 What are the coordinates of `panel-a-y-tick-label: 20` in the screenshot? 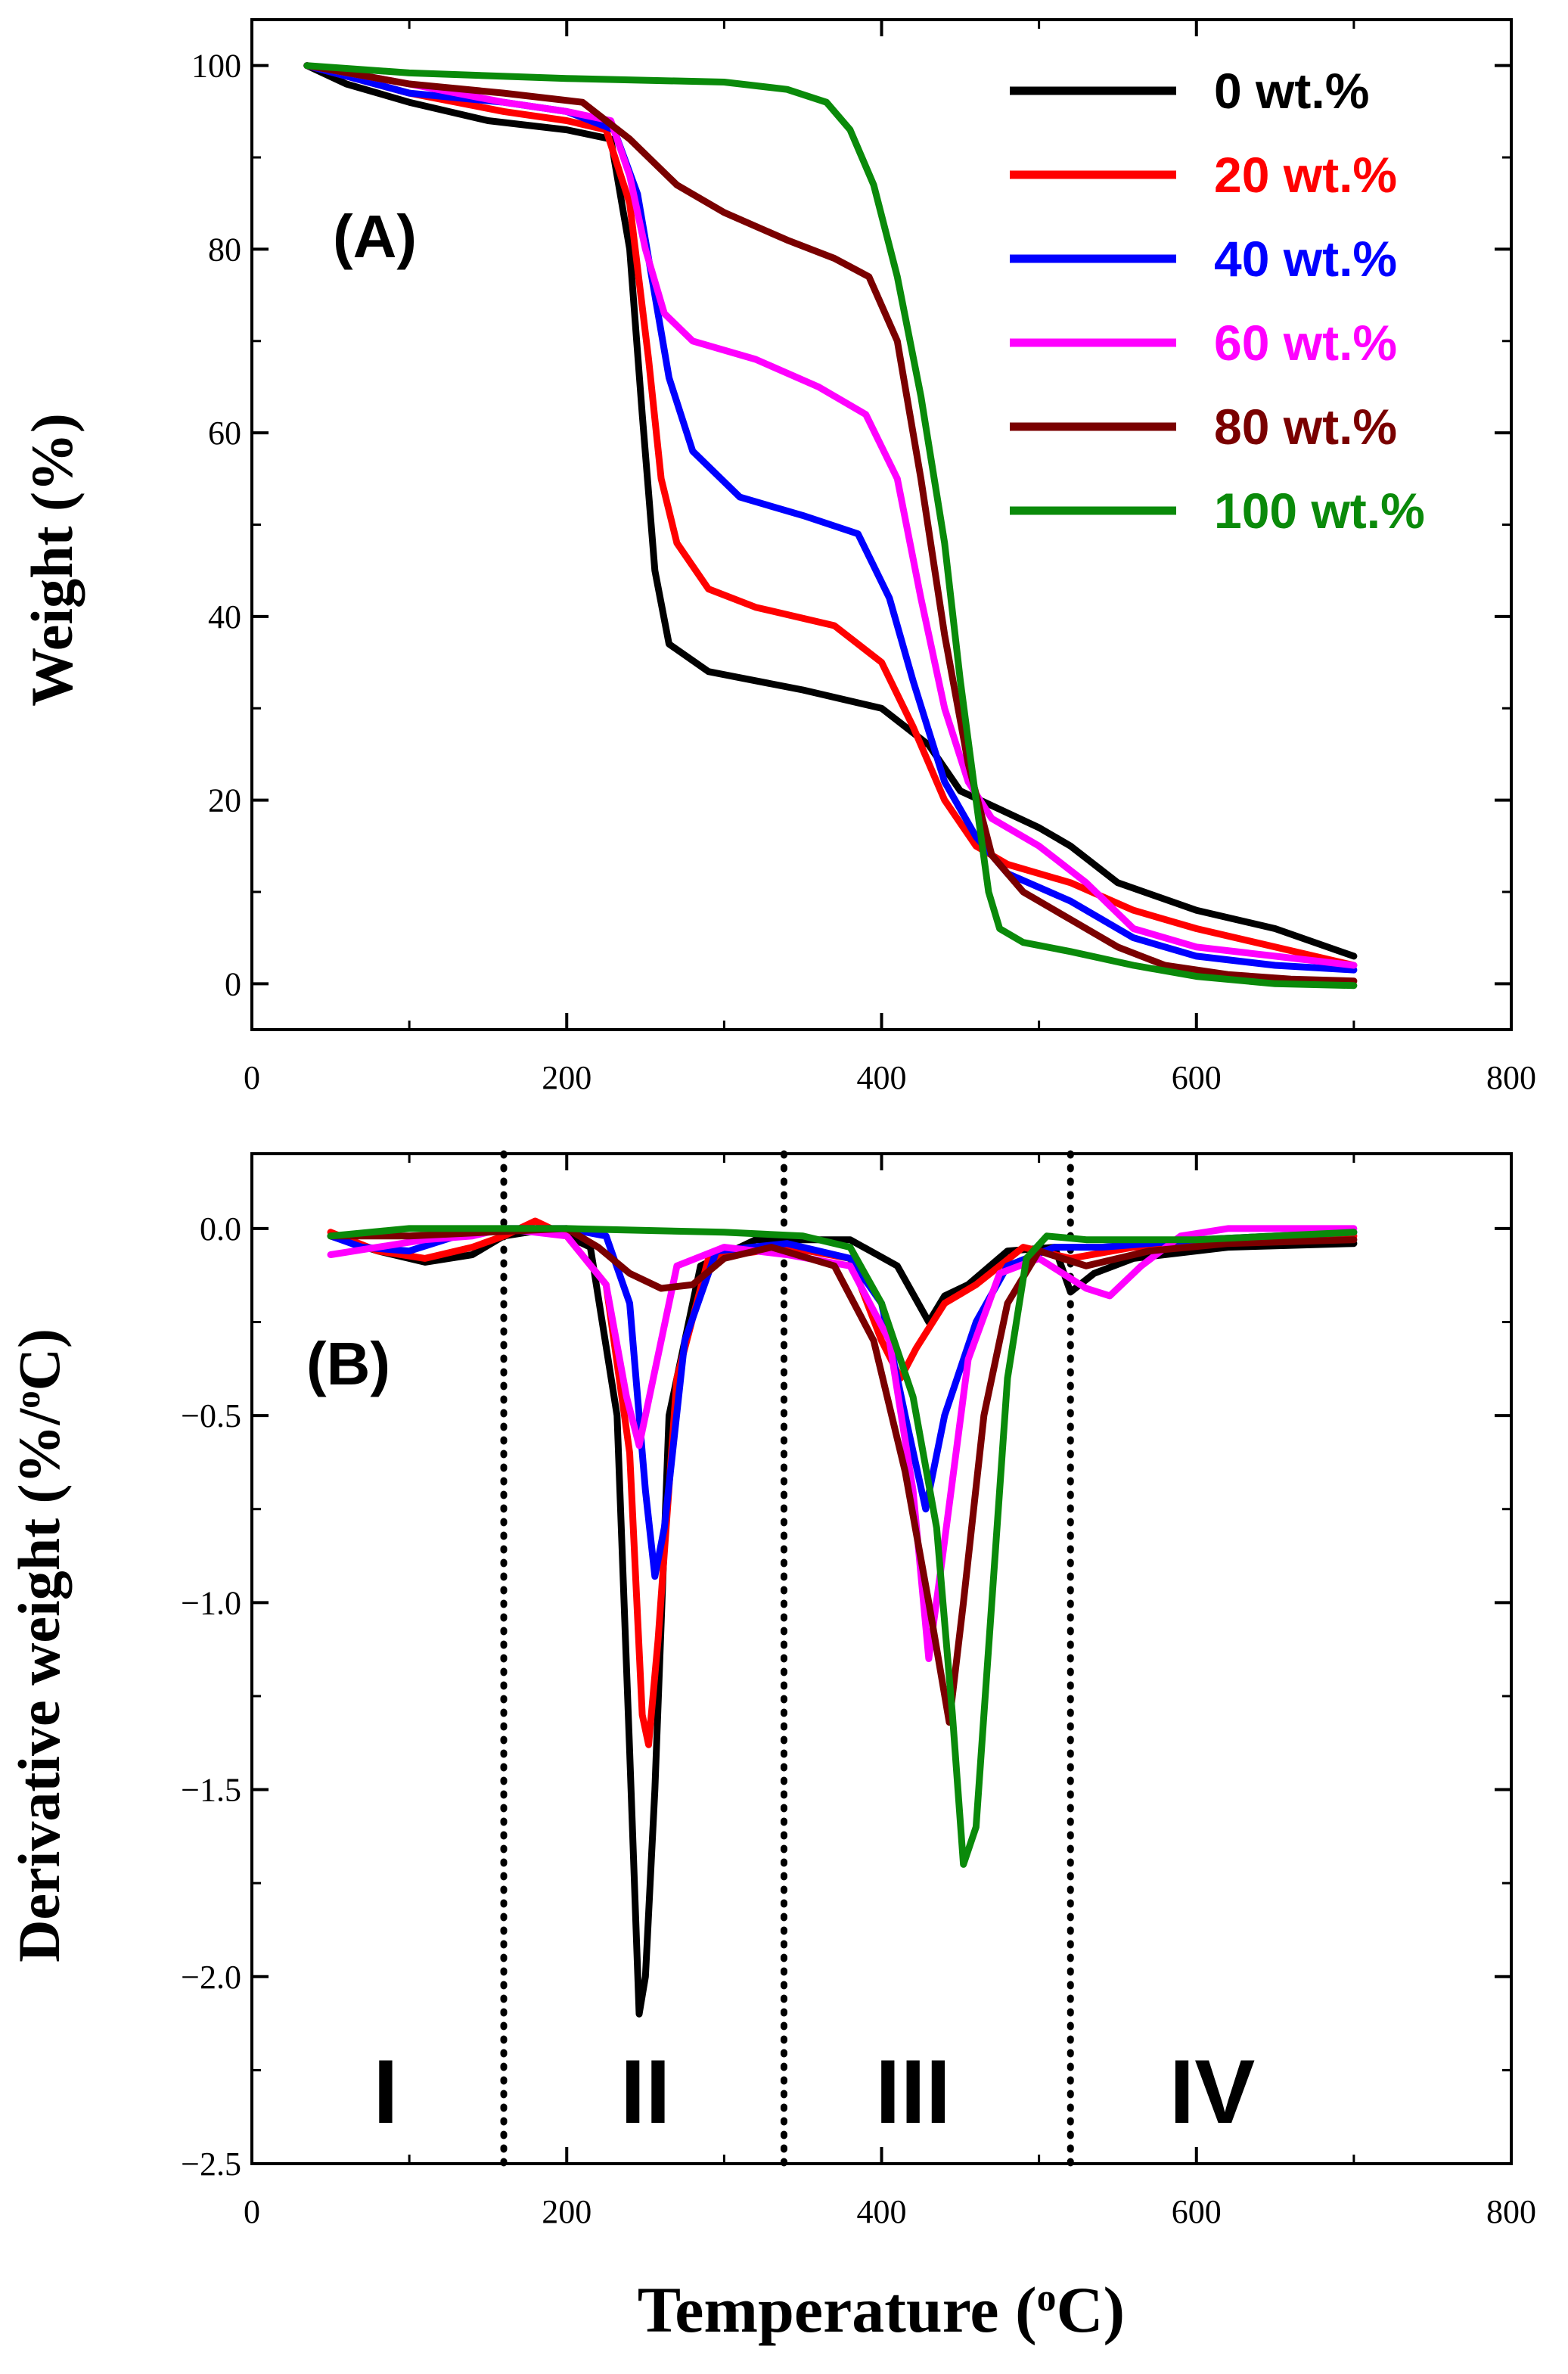 It's located at (225, 801).